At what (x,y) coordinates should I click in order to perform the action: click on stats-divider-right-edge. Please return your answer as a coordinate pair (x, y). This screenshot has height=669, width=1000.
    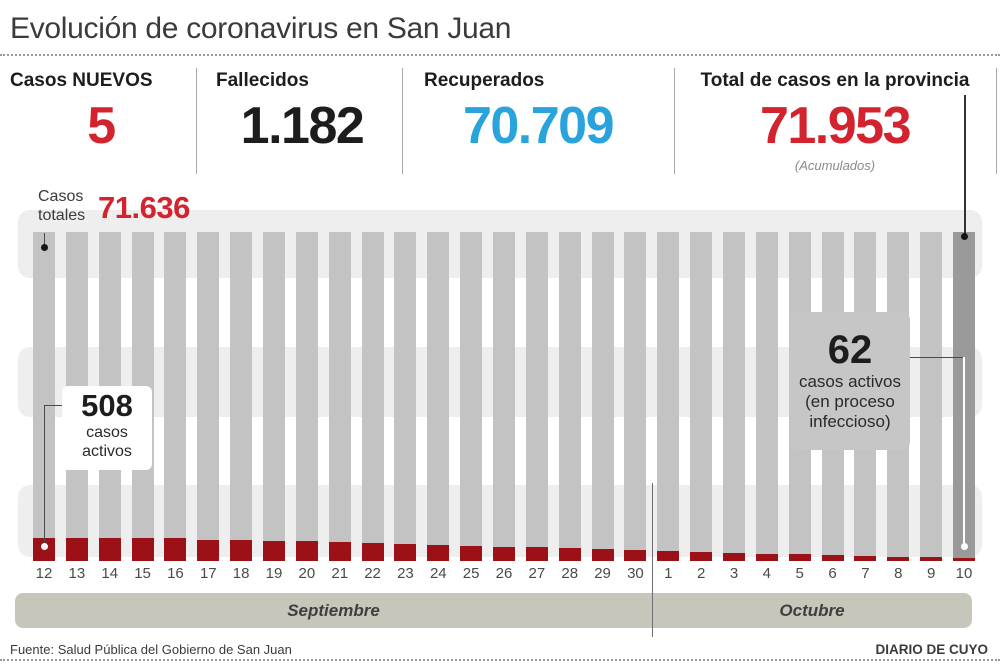
    Looking at the image, I should click on (996, 121).